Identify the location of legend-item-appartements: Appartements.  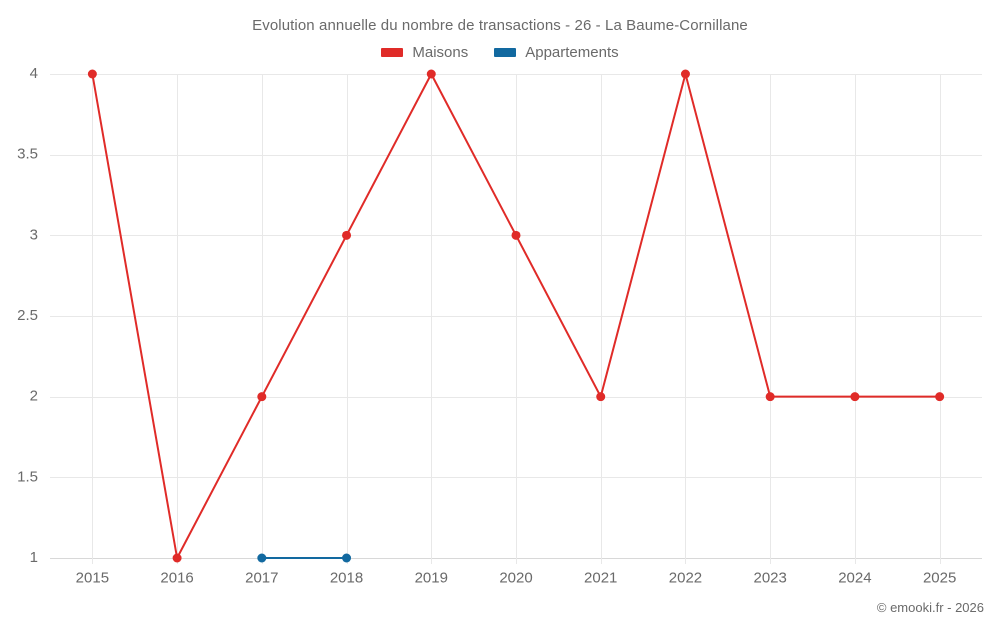
(556, 52).